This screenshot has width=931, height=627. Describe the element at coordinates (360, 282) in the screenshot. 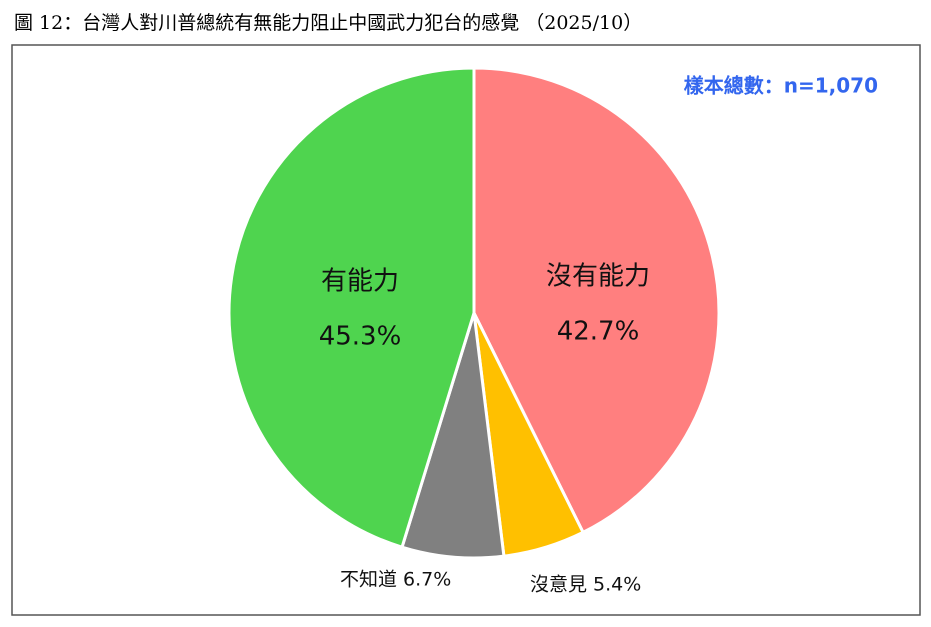

I see `slice-category: 有能力` at that location.